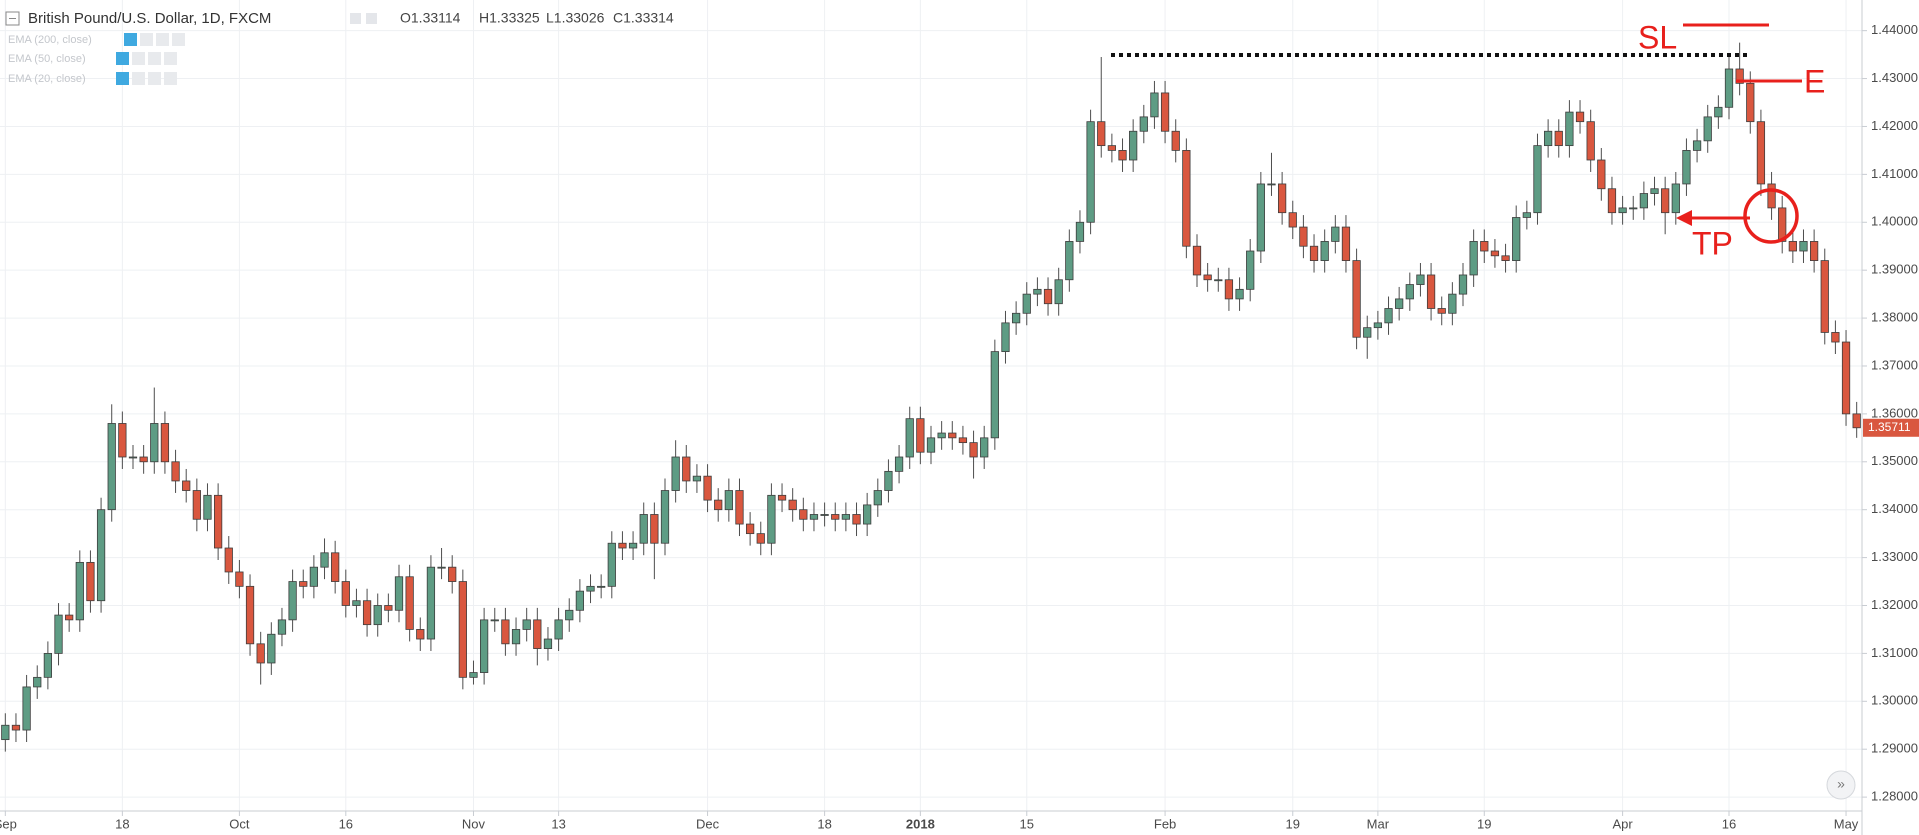 This screenshot has height=835, width=1919. I want to click on collapse-icon, so click(12, 18).